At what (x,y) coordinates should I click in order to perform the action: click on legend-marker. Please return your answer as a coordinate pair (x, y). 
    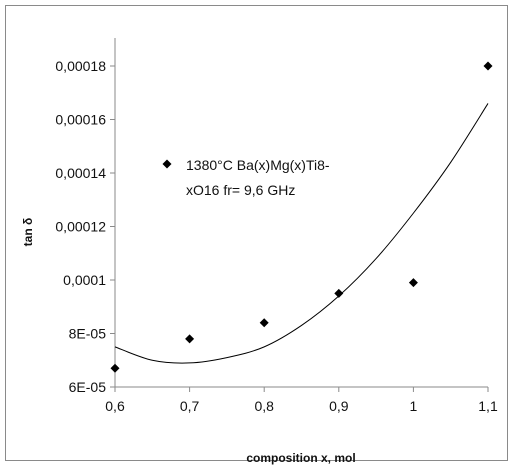
    Looking at the image, I should click on (167, 164).